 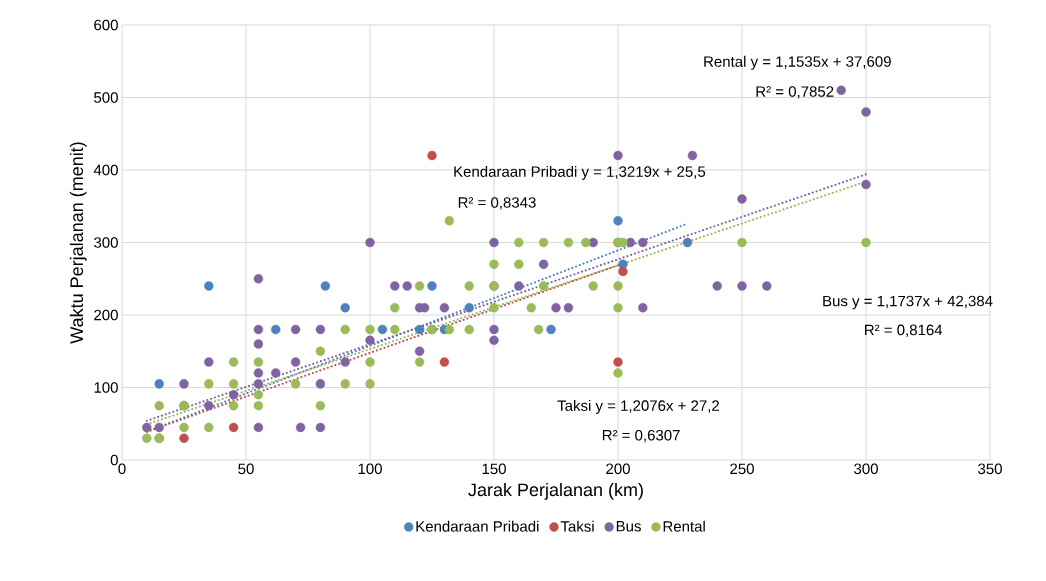 What do you see at coordinates (497, 203) in the screenshot?
I see `annotation: R² = 0,8343` at bounding box center [497, 203].